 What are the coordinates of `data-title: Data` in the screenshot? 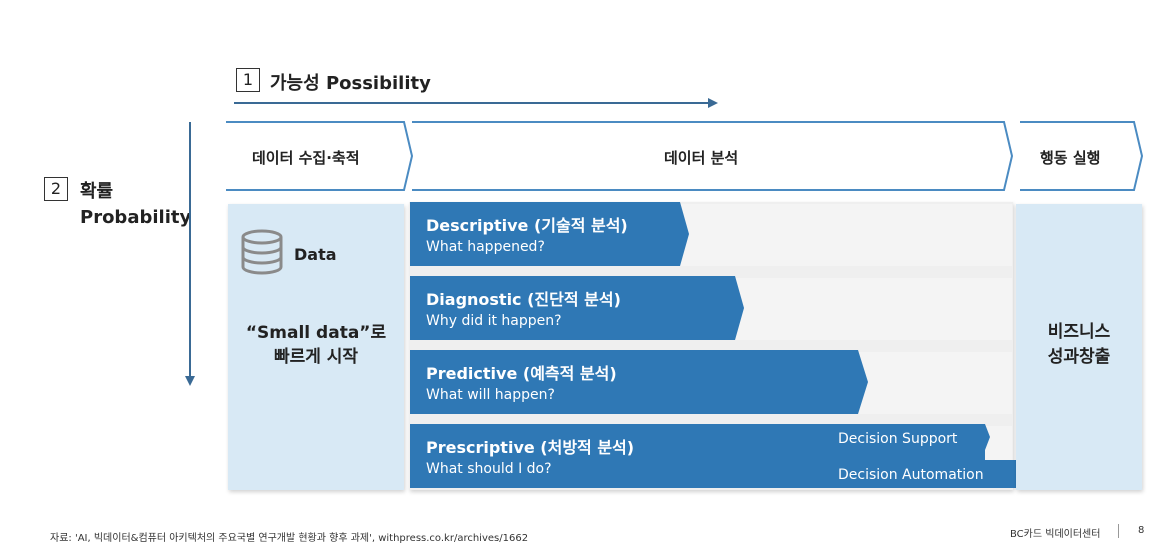 It's located at (315, 254).